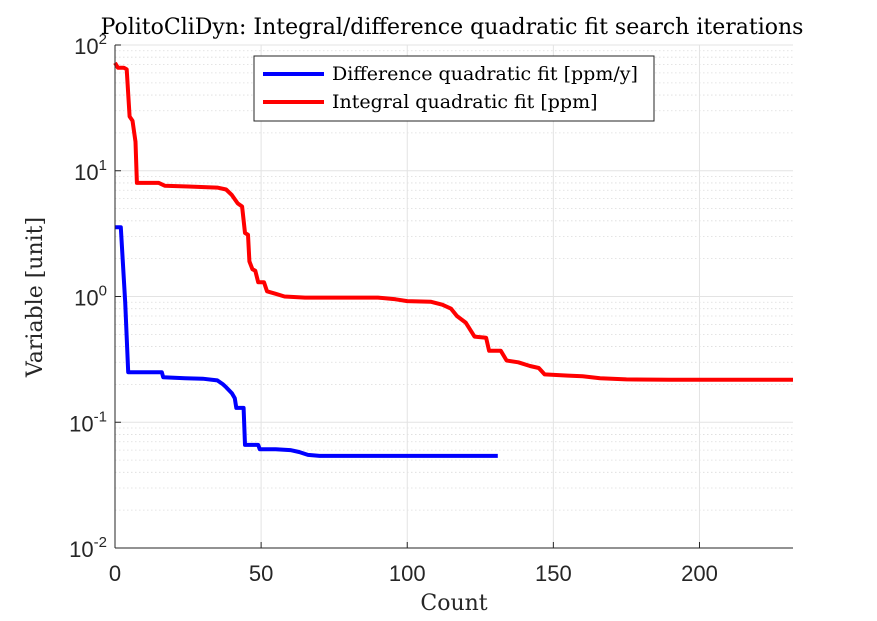 Image resolution: width=877 pixels, height=621 pixels. Describe the element at coordinates (88, 548) in the screenshot. I see `y-tick-label: 10⁻²` at that location.